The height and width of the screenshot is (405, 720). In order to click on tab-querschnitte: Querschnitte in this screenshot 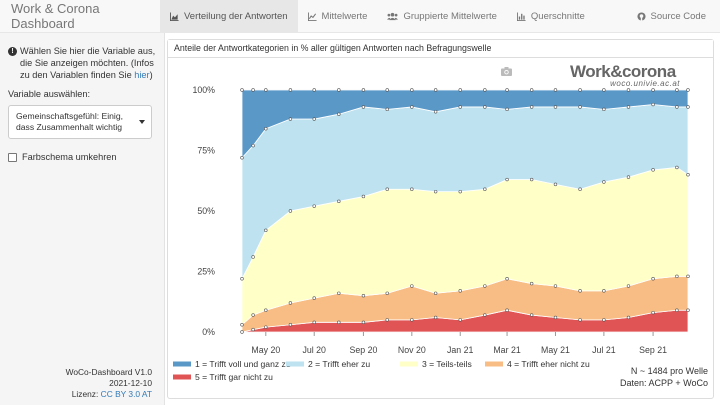, I will do `click(551, 16)`.